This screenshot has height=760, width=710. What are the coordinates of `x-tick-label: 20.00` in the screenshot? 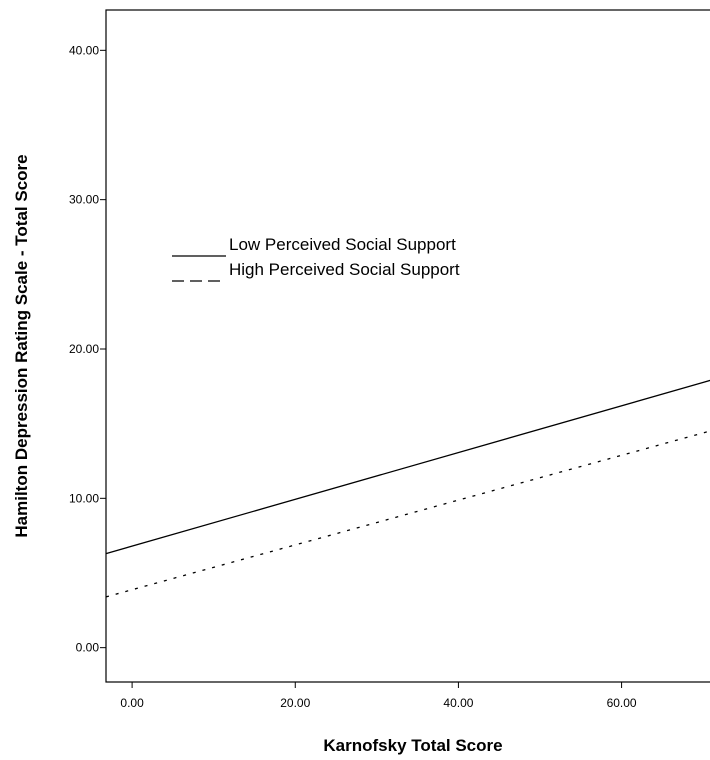 It's located at (295, 703).